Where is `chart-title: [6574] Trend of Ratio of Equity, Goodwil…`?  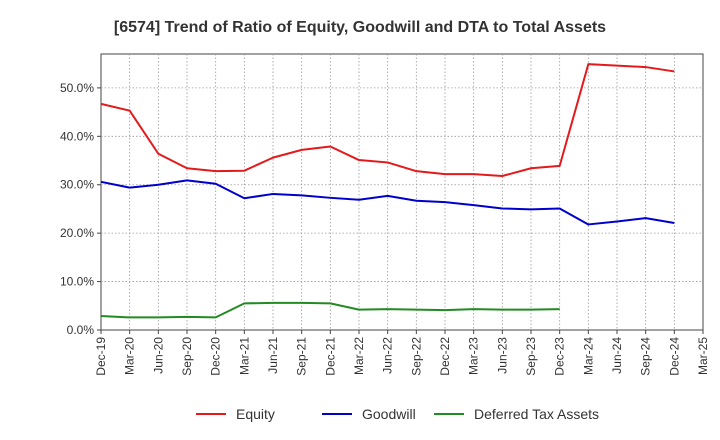
chart-title: [6574] Trend of Ratio of Equity, Goodwil… is located at coordinates (360, 27).